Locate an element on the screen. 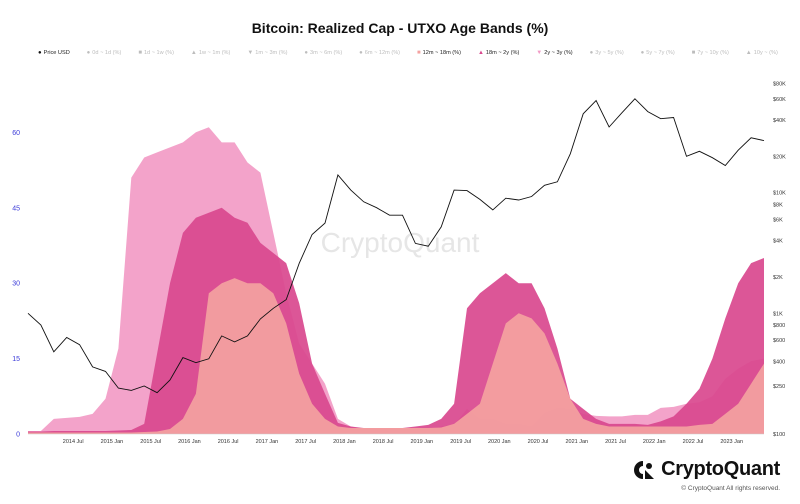  legend-item: ● 3m ~ 6m (%) is located at coordinates (323, 53).